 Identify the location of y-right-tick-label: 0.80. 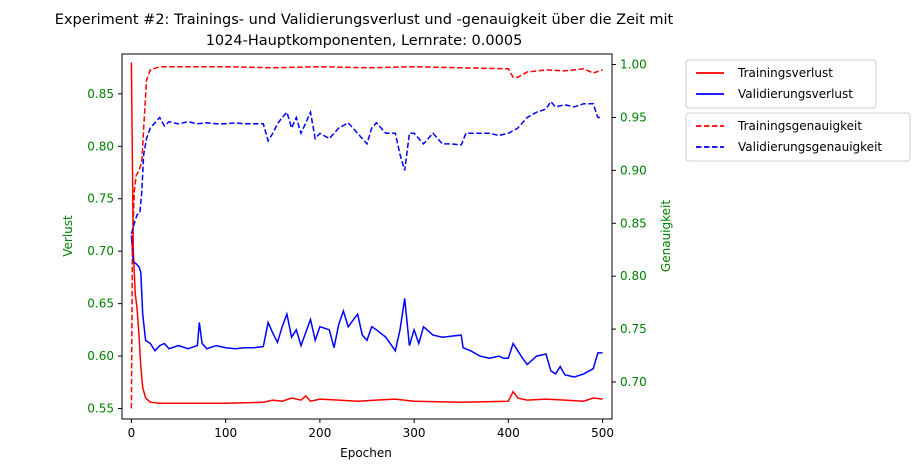
(633, 276).